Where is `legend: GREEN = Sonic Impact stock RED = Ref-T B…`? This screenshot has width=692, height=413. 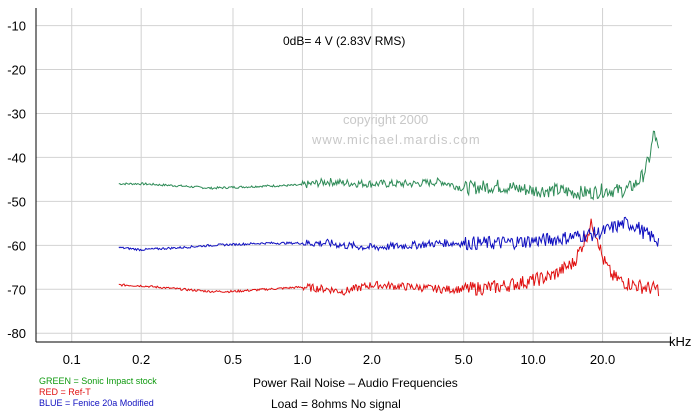 legend: GREEN = Sonic Impact stock RED = Ref-T B… is located at coordinates (98, 392).